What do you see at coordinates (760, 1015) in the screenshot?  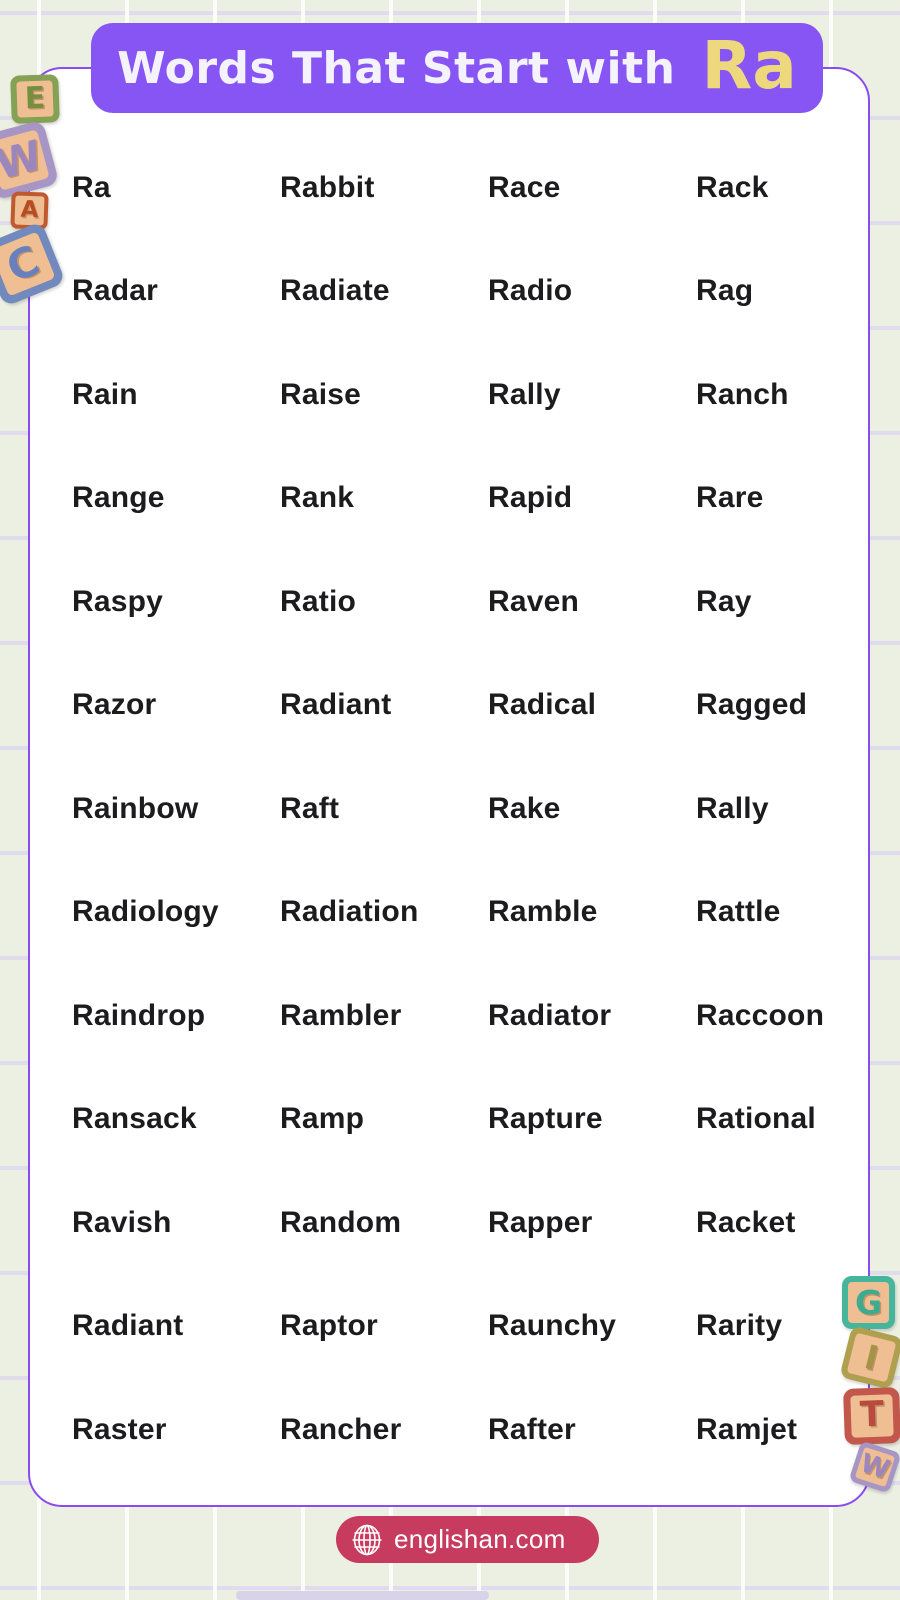 I see `word-item: Raccoon` at bounding box center [760, 1015].